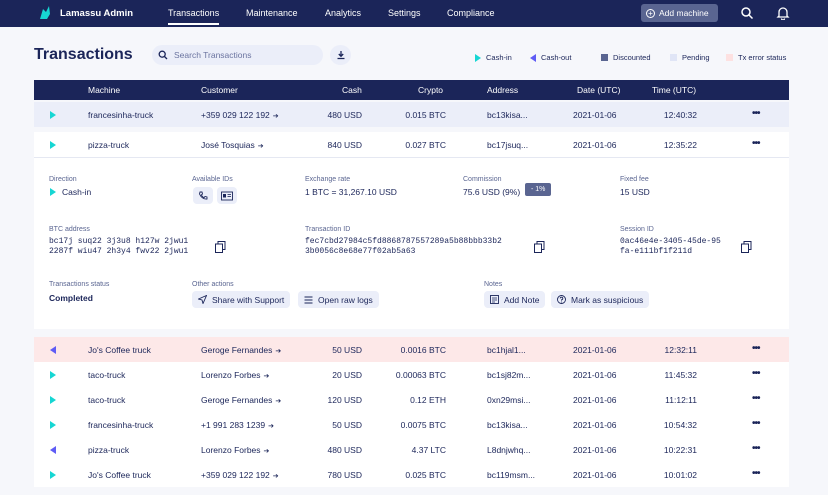 Image resolution: width=828 pixels, height=495 pixels. I want to click on col-time: Time (UTC), so click(674, 90).